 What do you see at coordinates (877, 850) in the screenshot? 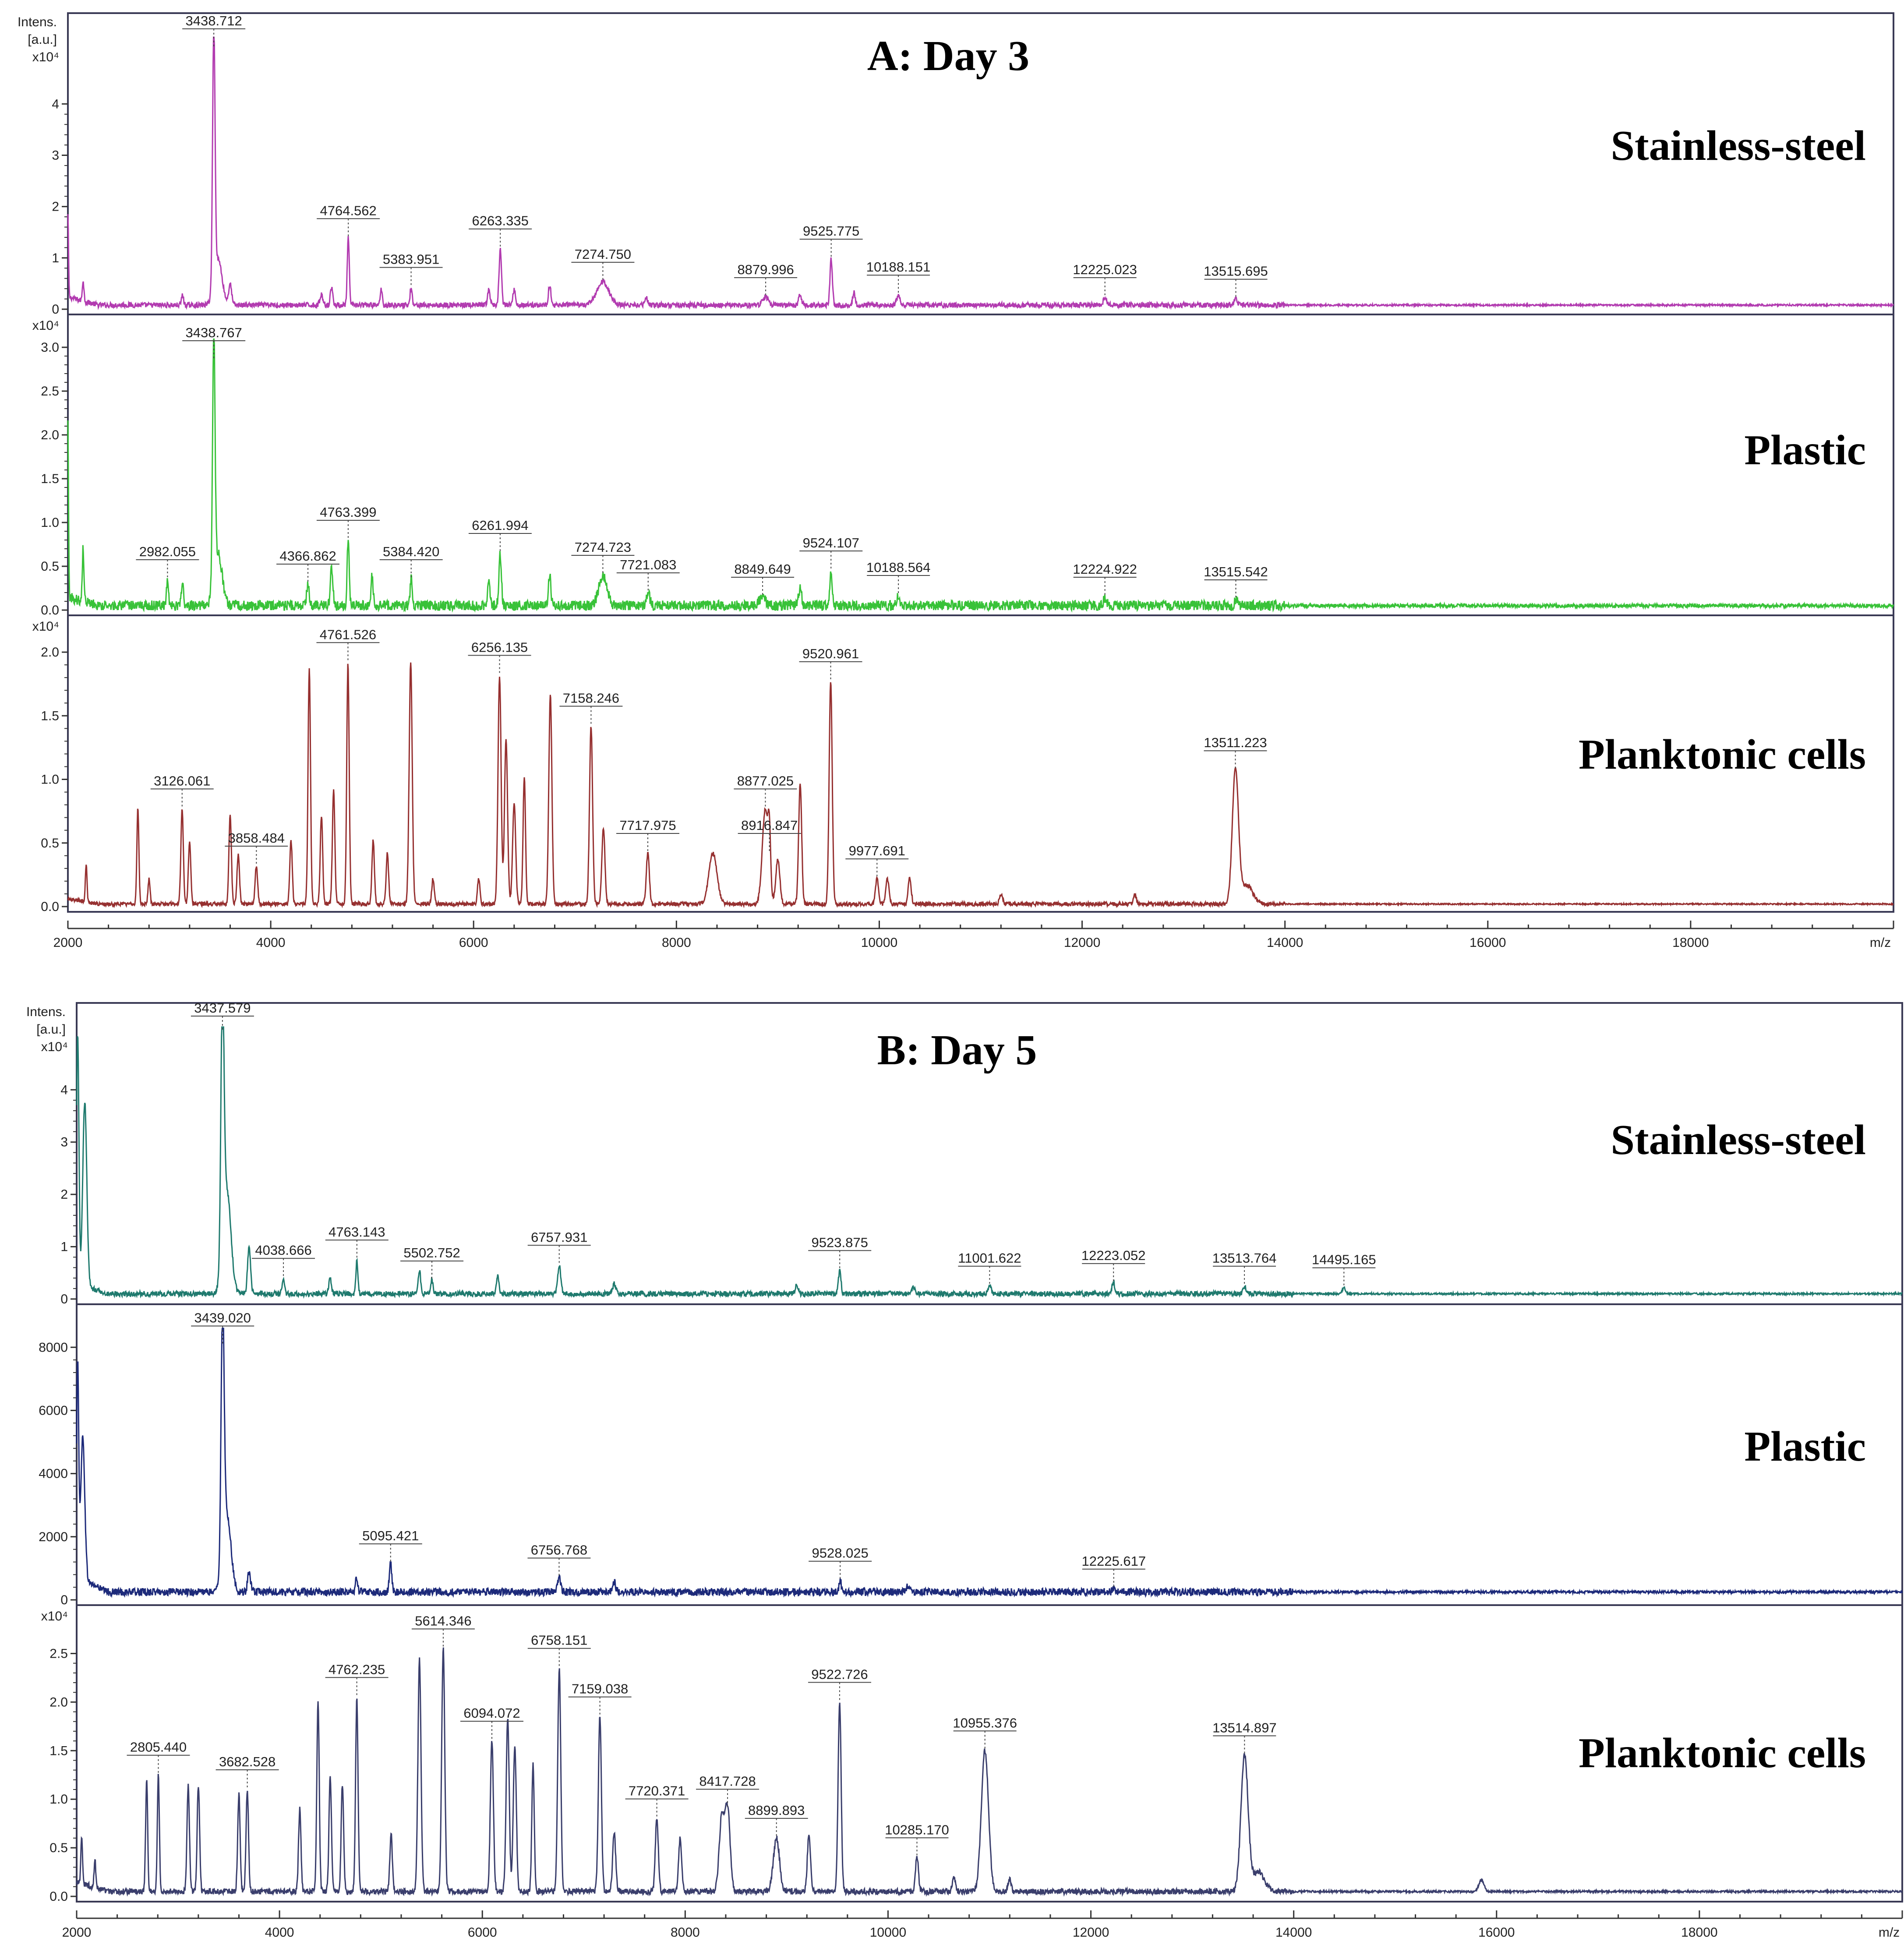
I see `peak-label: 9977.691` at bounding box center [877, 850].